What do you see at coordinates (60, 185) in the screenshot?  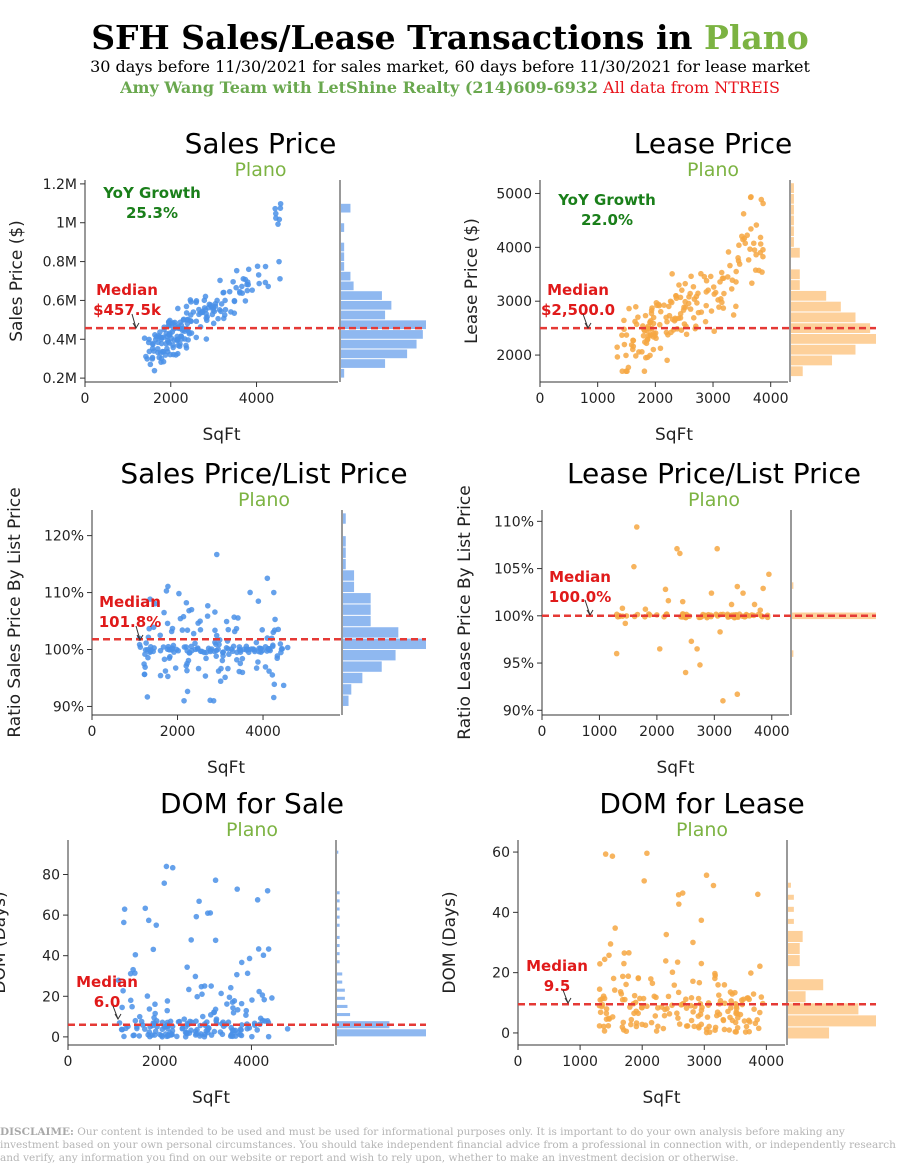 I see `y-tick-label: 1.2M` at bounding box center [60, 185].